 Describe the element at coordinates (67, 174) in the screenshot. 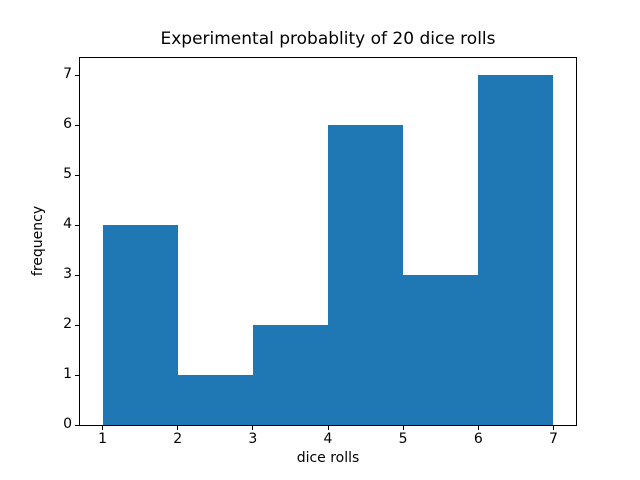

I see `y-tick-label: 5` at that location.